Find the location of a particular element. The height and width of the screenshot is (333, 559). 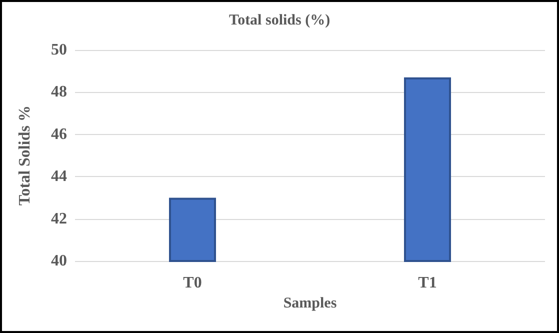

y-axis-title: Total Solids % is located at coordinates (25, 156).